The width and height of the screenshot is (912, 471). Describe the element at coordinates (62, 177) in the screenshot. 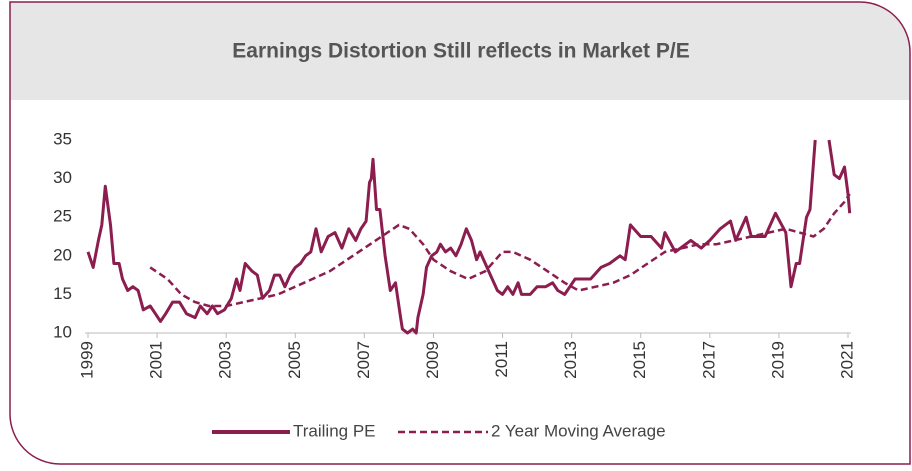

I see `y-tick-label: 30` at that location.